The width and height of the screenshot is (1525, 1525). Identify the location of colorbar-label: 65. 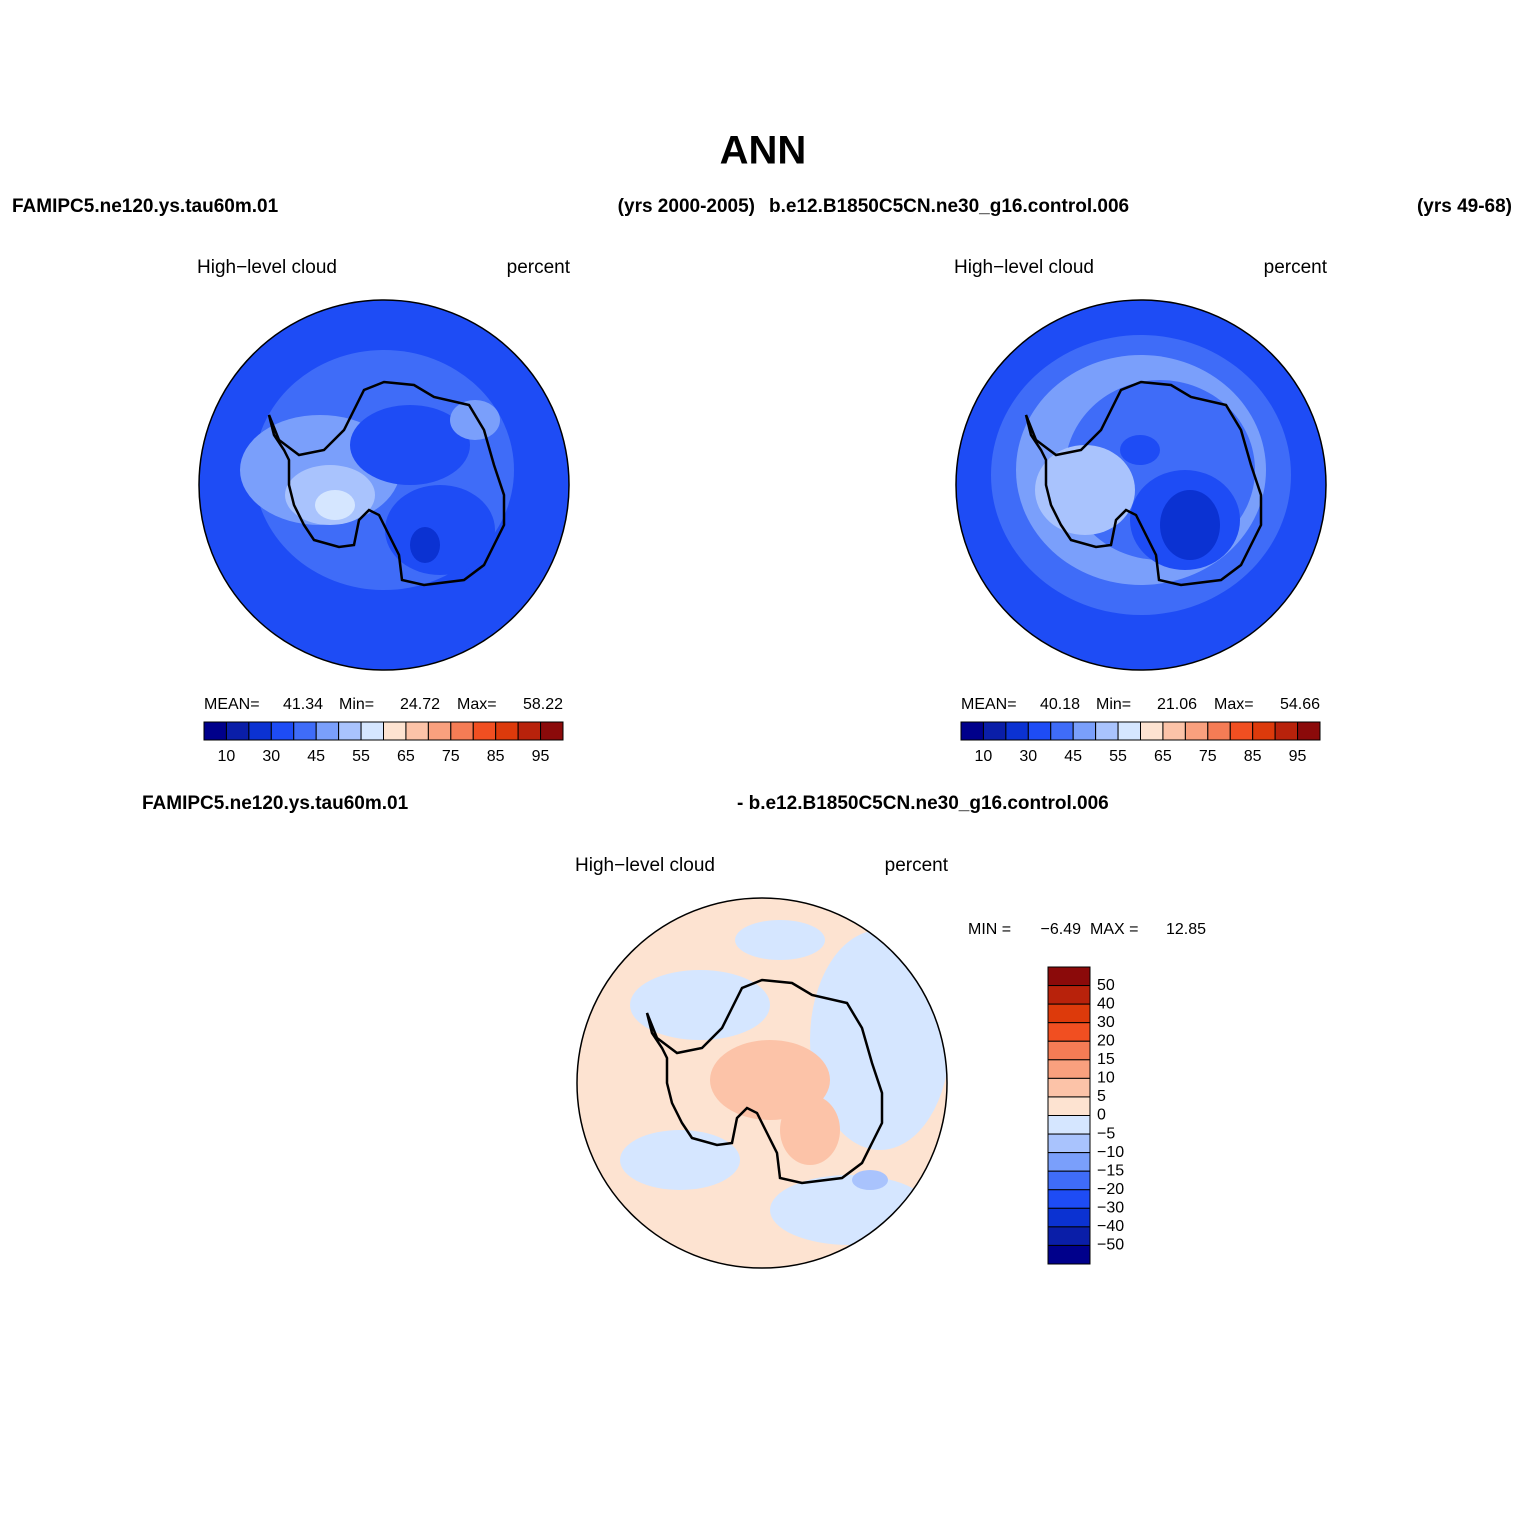
(406, 756).